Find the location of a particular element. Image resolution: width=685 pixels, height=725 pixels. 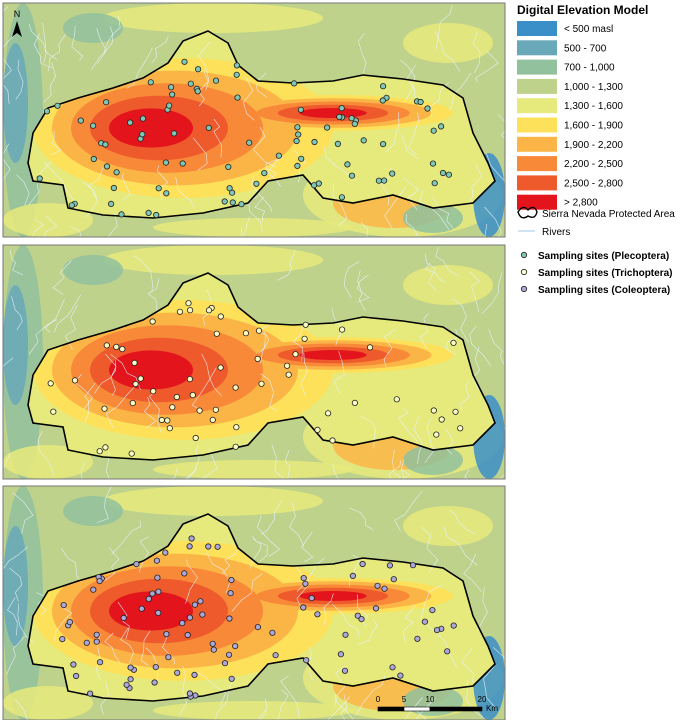

legend-site-symbol is located at coordinates (524, 272).